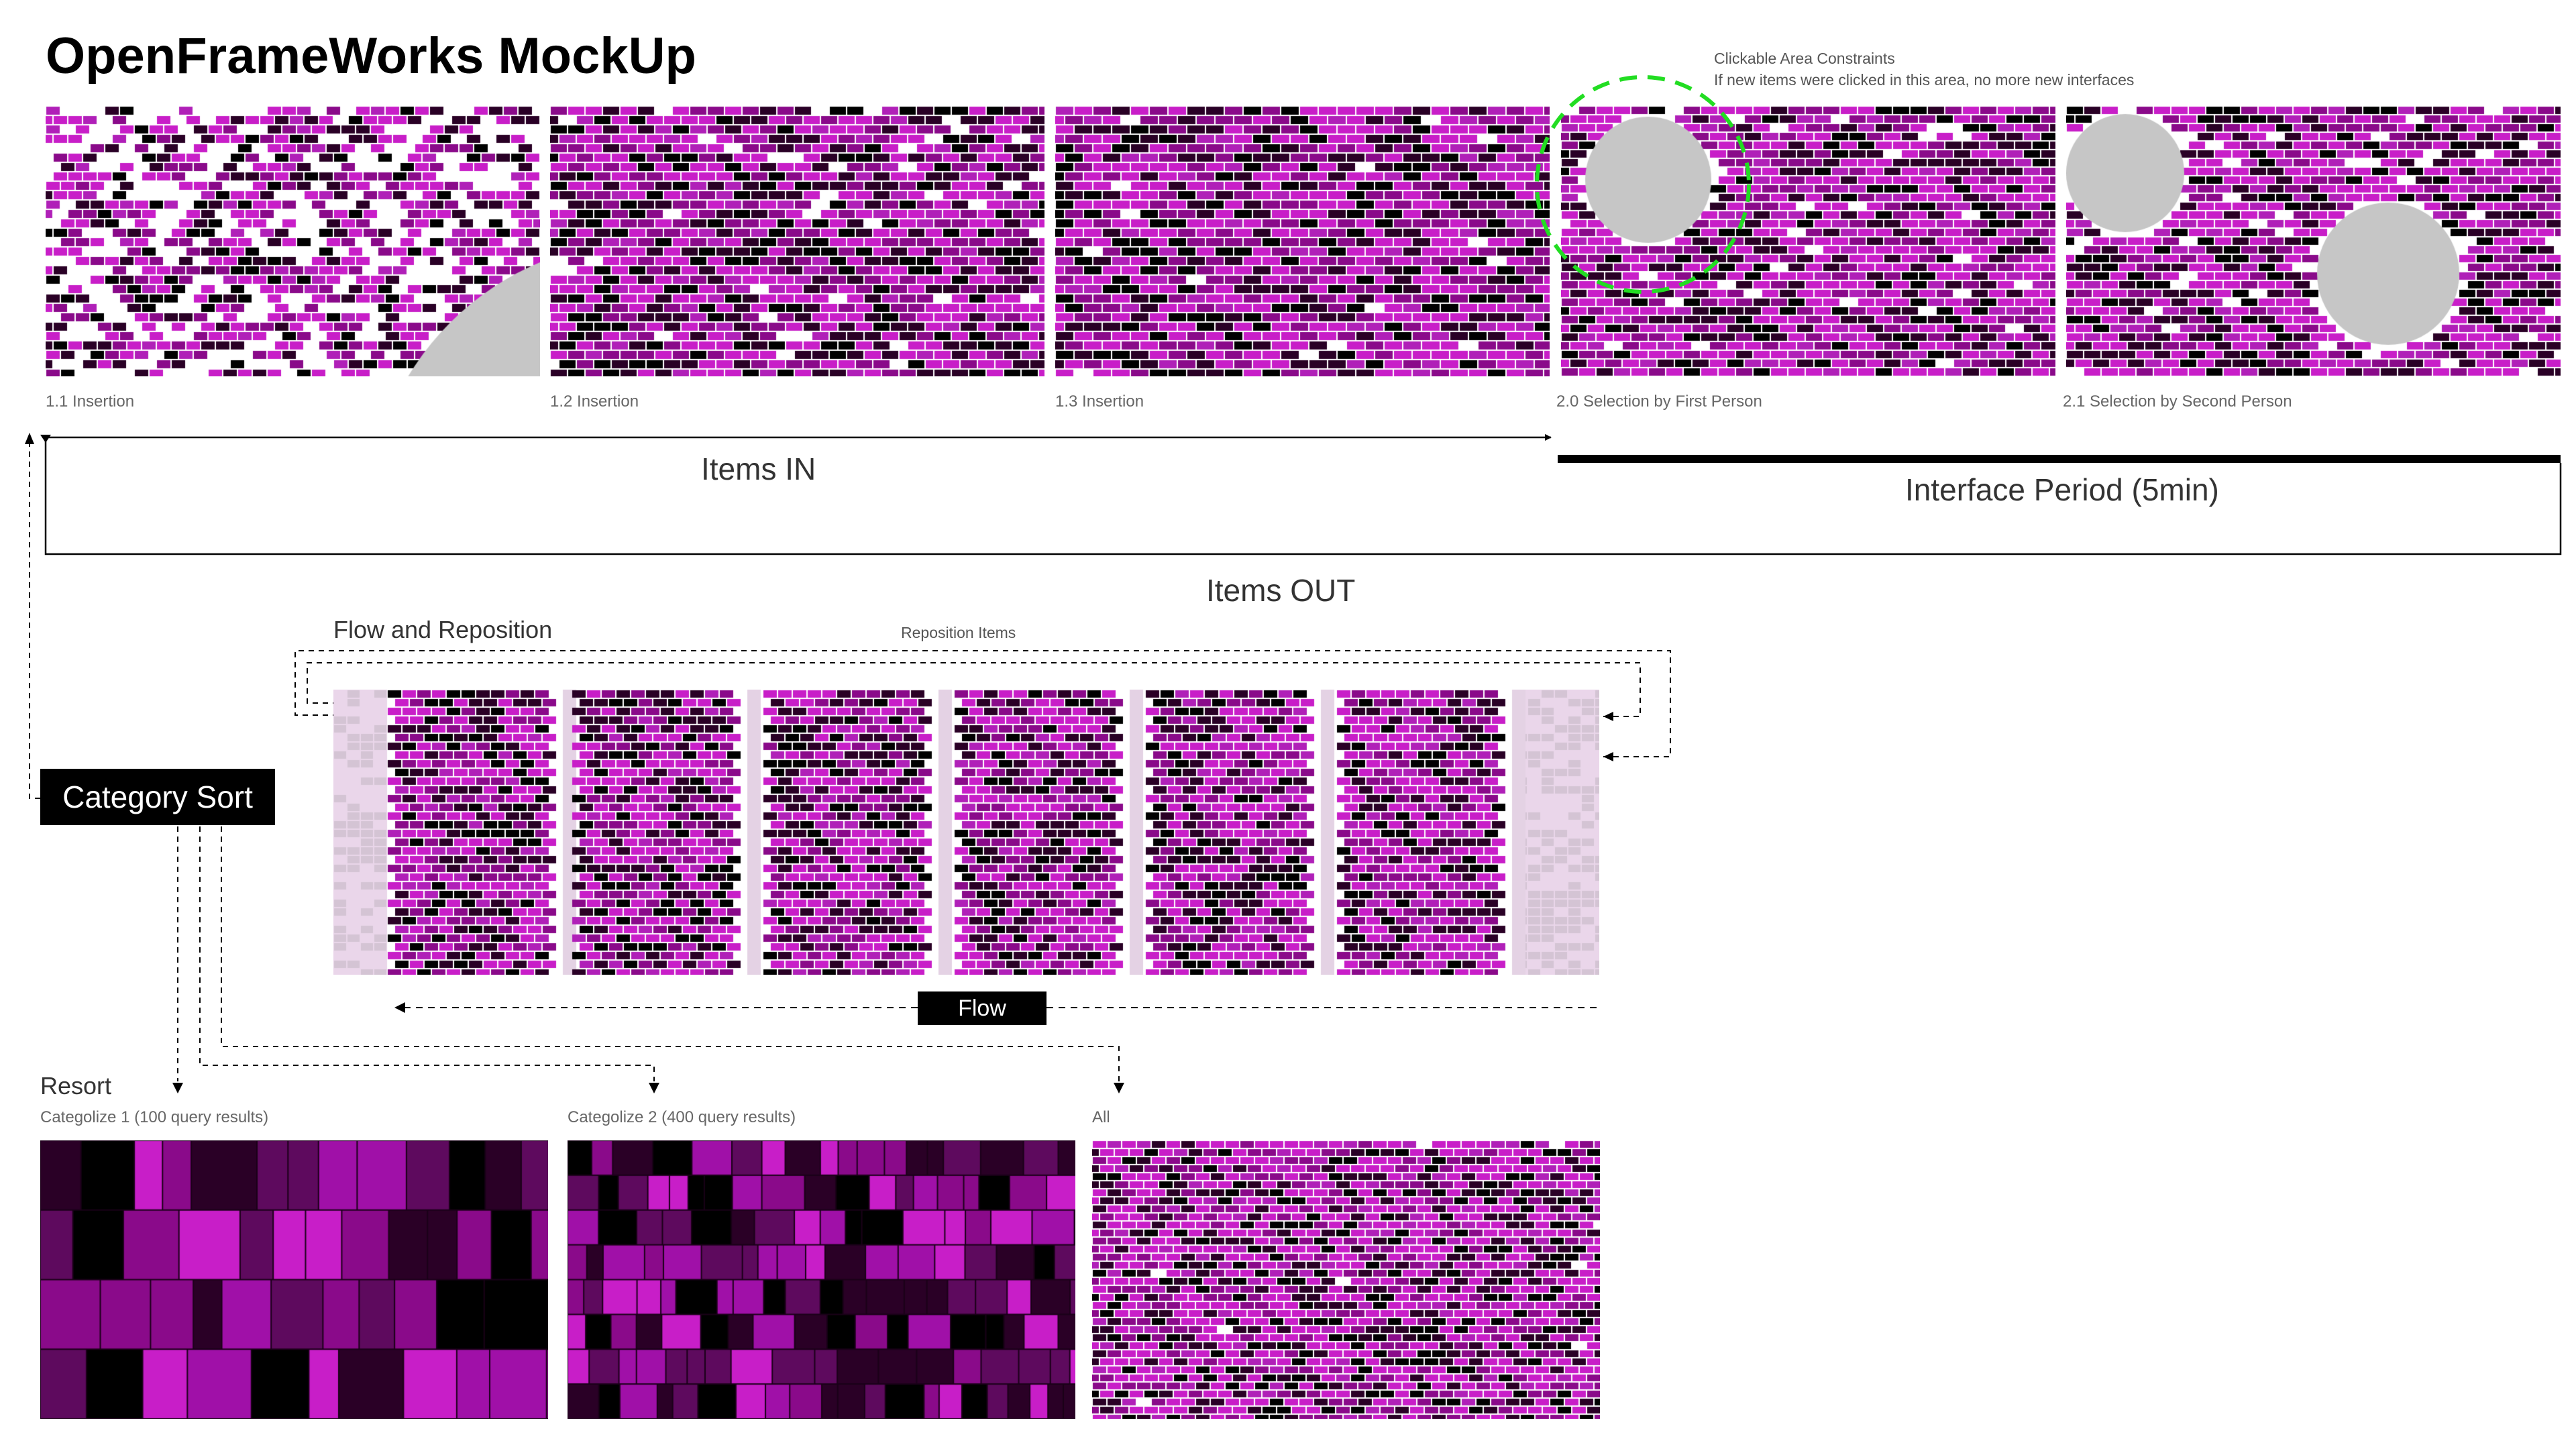  I want to click on label-interface-period: Interface Period (5min), so click(2062, 489).